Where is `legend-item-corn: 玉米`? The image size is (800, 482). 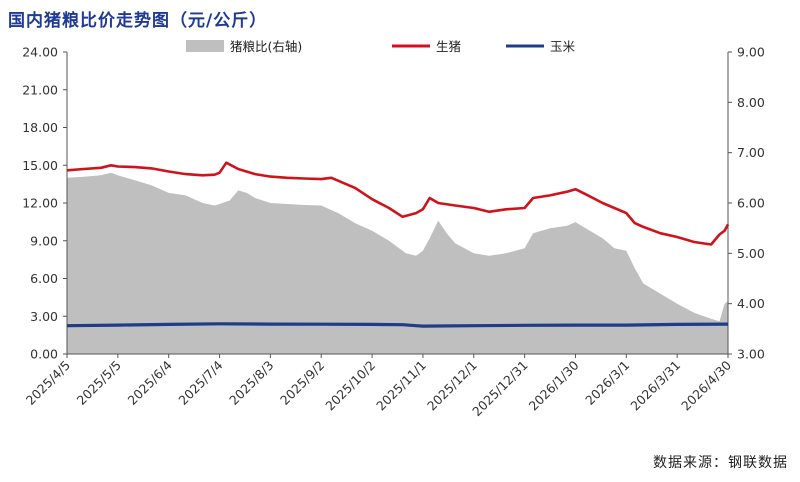
legend-item-corn: 玉米 is located at coordinates (541, 46).